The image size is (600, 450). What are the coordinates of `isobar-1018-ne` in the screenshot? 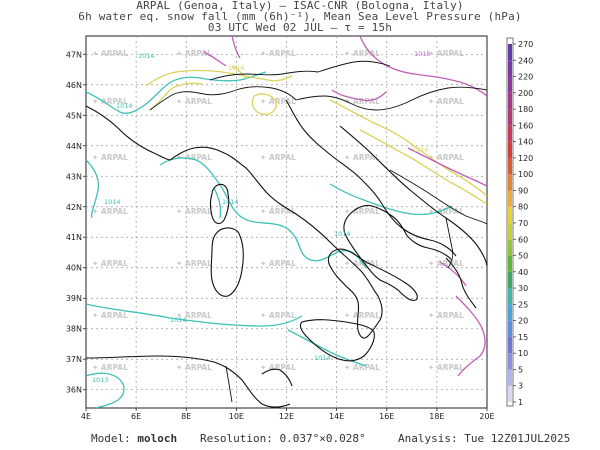 It's located at (423, 66).